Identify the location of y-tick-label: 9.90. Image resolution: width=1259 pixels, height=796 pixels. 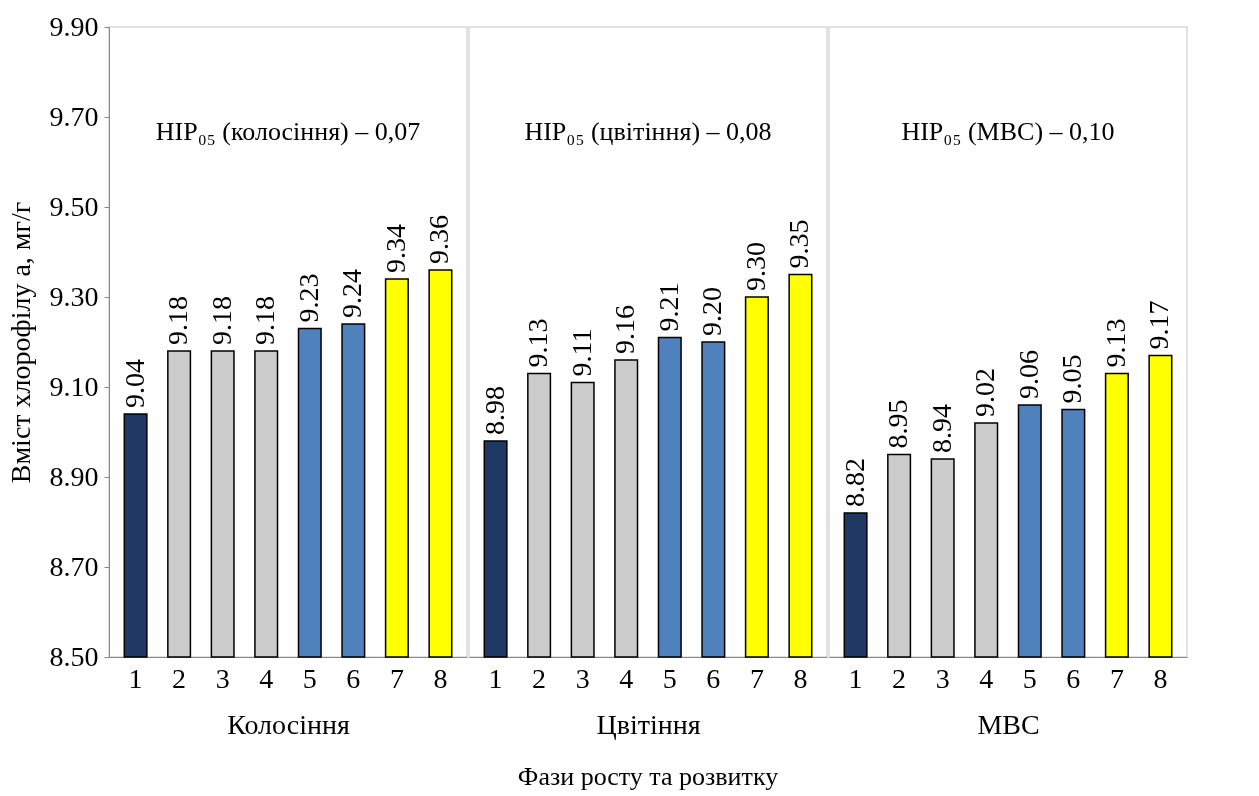
(74, 26).